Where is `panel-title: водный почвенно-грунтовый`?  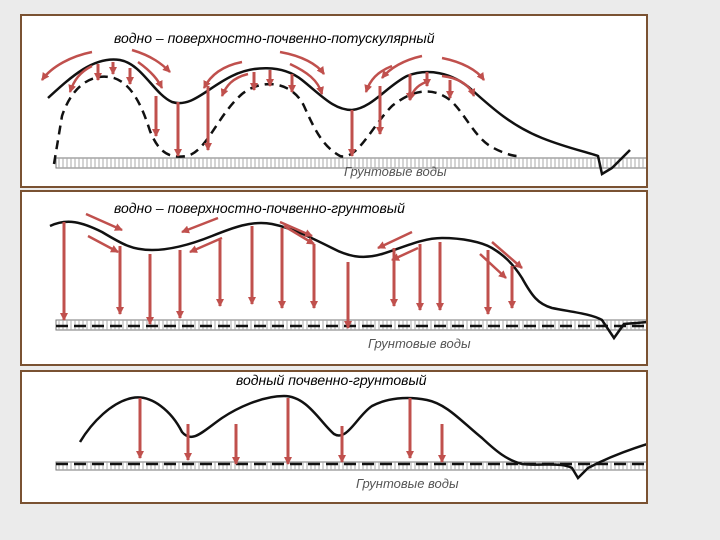 panel-title: водный почвенно-грунтовый is located at coordinates (331, 380).